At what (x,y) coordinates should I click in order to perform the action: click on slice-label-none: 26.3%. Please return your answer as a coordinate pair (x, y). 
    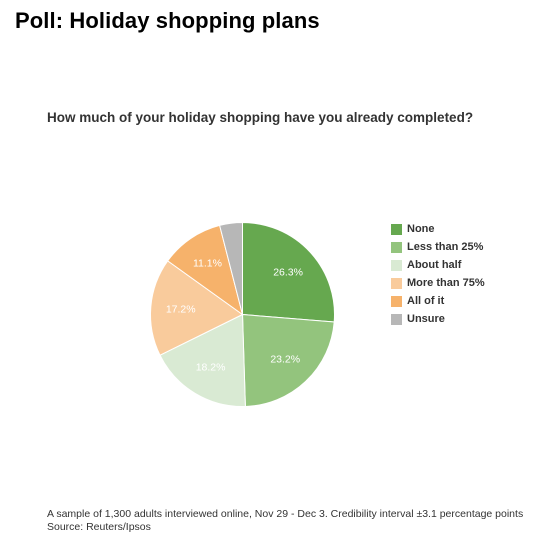
    Looking at the image, I should click on (288, 272).